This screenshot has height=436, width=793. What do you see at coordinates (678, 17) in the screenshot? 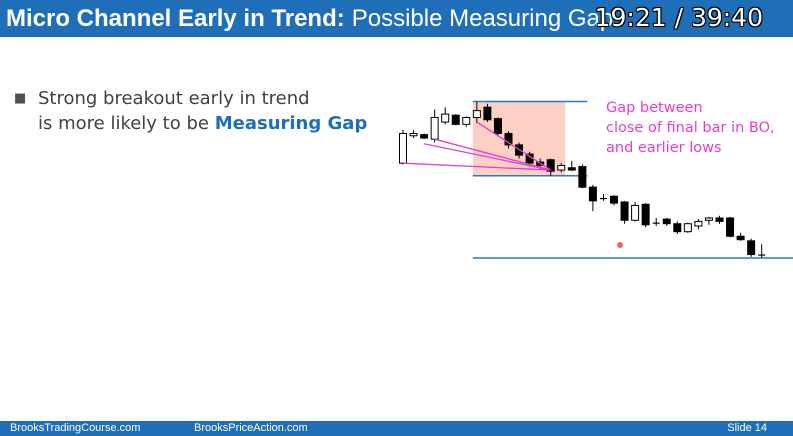
I see `video-timer: 19:21 / 39:40` at bounding box center [678, 17].